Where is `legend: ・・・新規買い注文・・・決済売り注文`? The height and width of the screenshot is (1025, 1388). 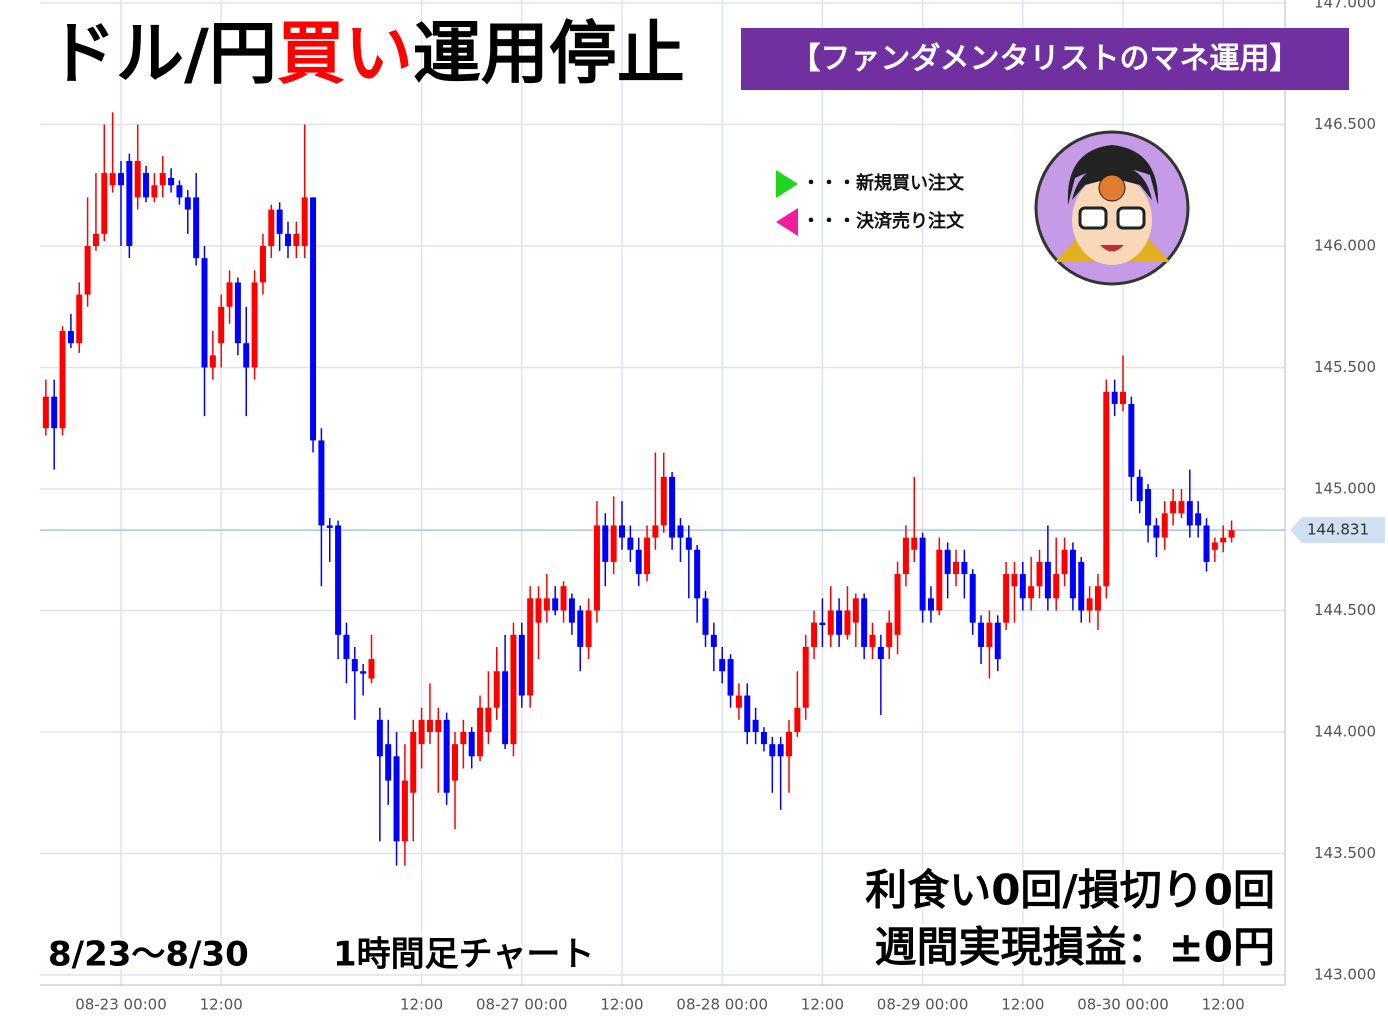 legend: ・・・新規買い注文・・・決済売り注文 is located at coordinates (870, 203).